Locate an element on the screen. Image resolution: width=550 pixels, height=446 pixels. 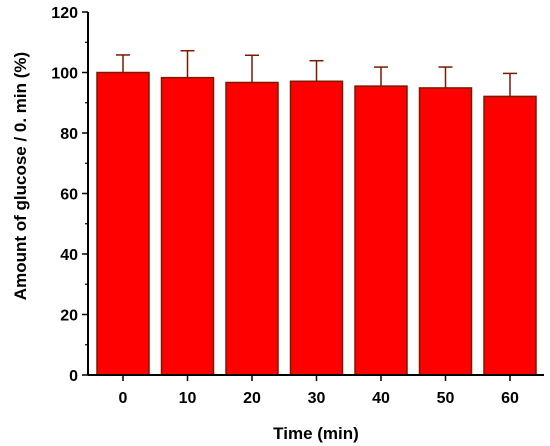
y-tick-labels: 0 20 40 60 80 100 120 is located at coordinates (64, 195).